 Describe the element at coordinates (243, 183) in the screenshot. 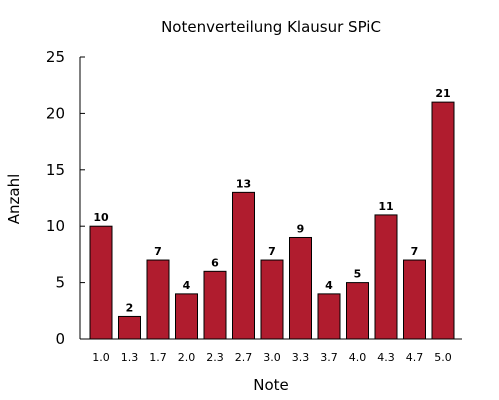

I see `data-label: 13` at that location.